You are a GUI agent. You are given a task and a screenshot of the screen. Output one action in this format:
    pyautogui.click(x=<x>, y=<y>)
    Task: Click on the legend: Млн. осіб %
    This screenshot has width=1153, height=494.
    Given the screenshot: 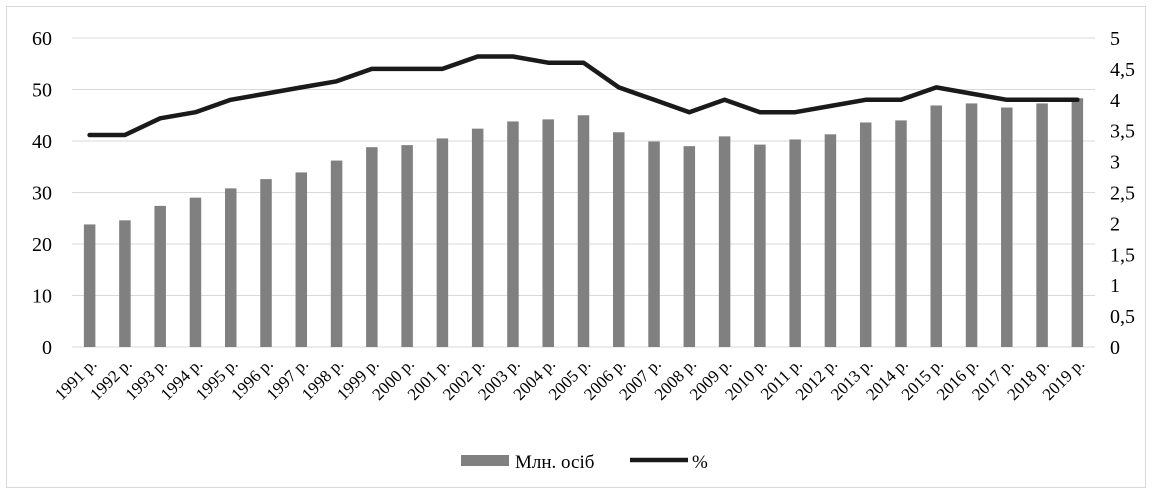 What is the action you would take?
    pyautogui.click(x=584, y=462)
    